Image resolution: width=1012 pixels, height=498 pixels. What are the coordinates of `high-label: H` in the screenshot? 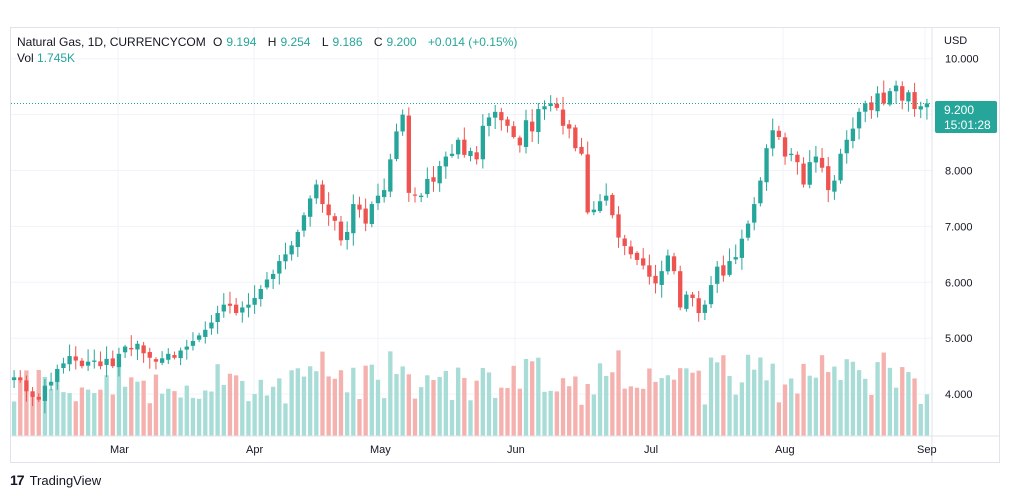 It's located at (272, 42).